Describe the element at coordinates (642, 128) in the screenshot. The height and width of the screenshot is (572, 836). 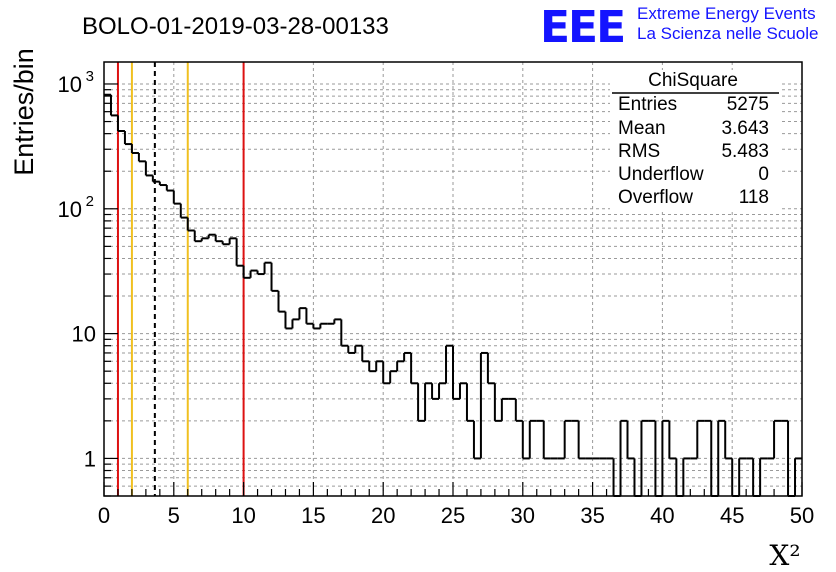
I see `stats-label: Mean` at that location.